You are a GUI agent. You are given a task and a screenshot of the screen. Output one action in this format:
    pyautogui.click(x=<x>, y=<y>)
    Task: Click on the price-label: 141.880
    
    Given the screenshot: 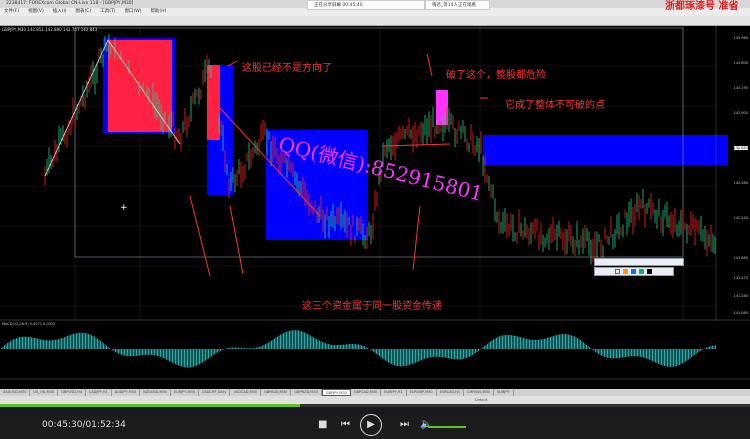 What is the action you would take?
    pyautogui.click(x=740, y=258)
    